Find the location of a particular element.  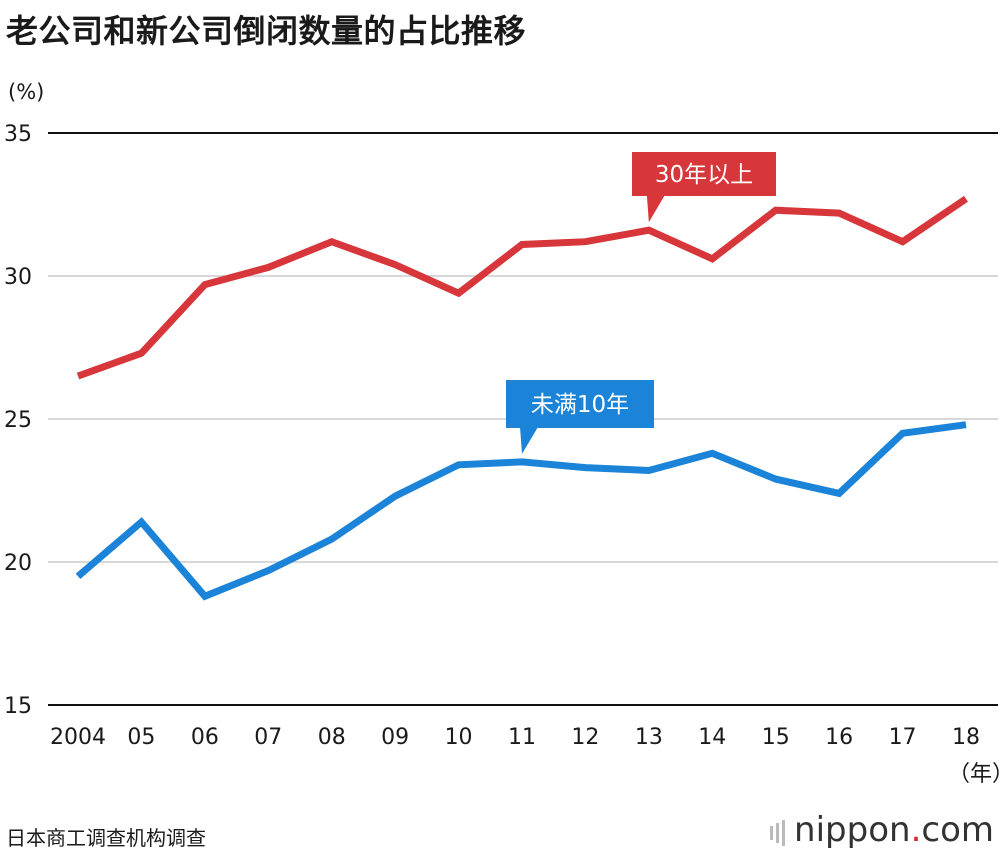

x-tick-label: 12 is located at coordinates (585, 737).